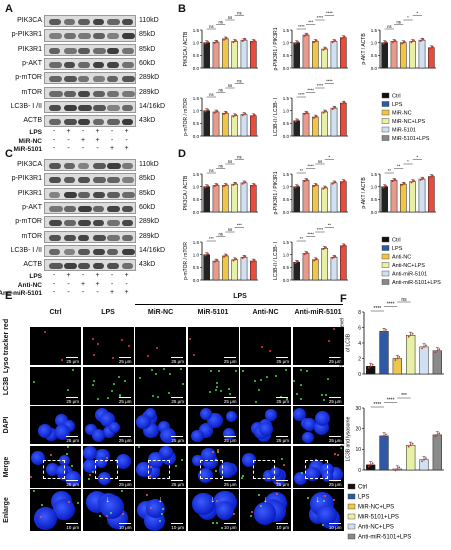 Image resolution: width=451 pixels, height=550 pixels. Describe the element at coordinates (385, 129) in the screenshot. I see `legend-swatch` at that location.